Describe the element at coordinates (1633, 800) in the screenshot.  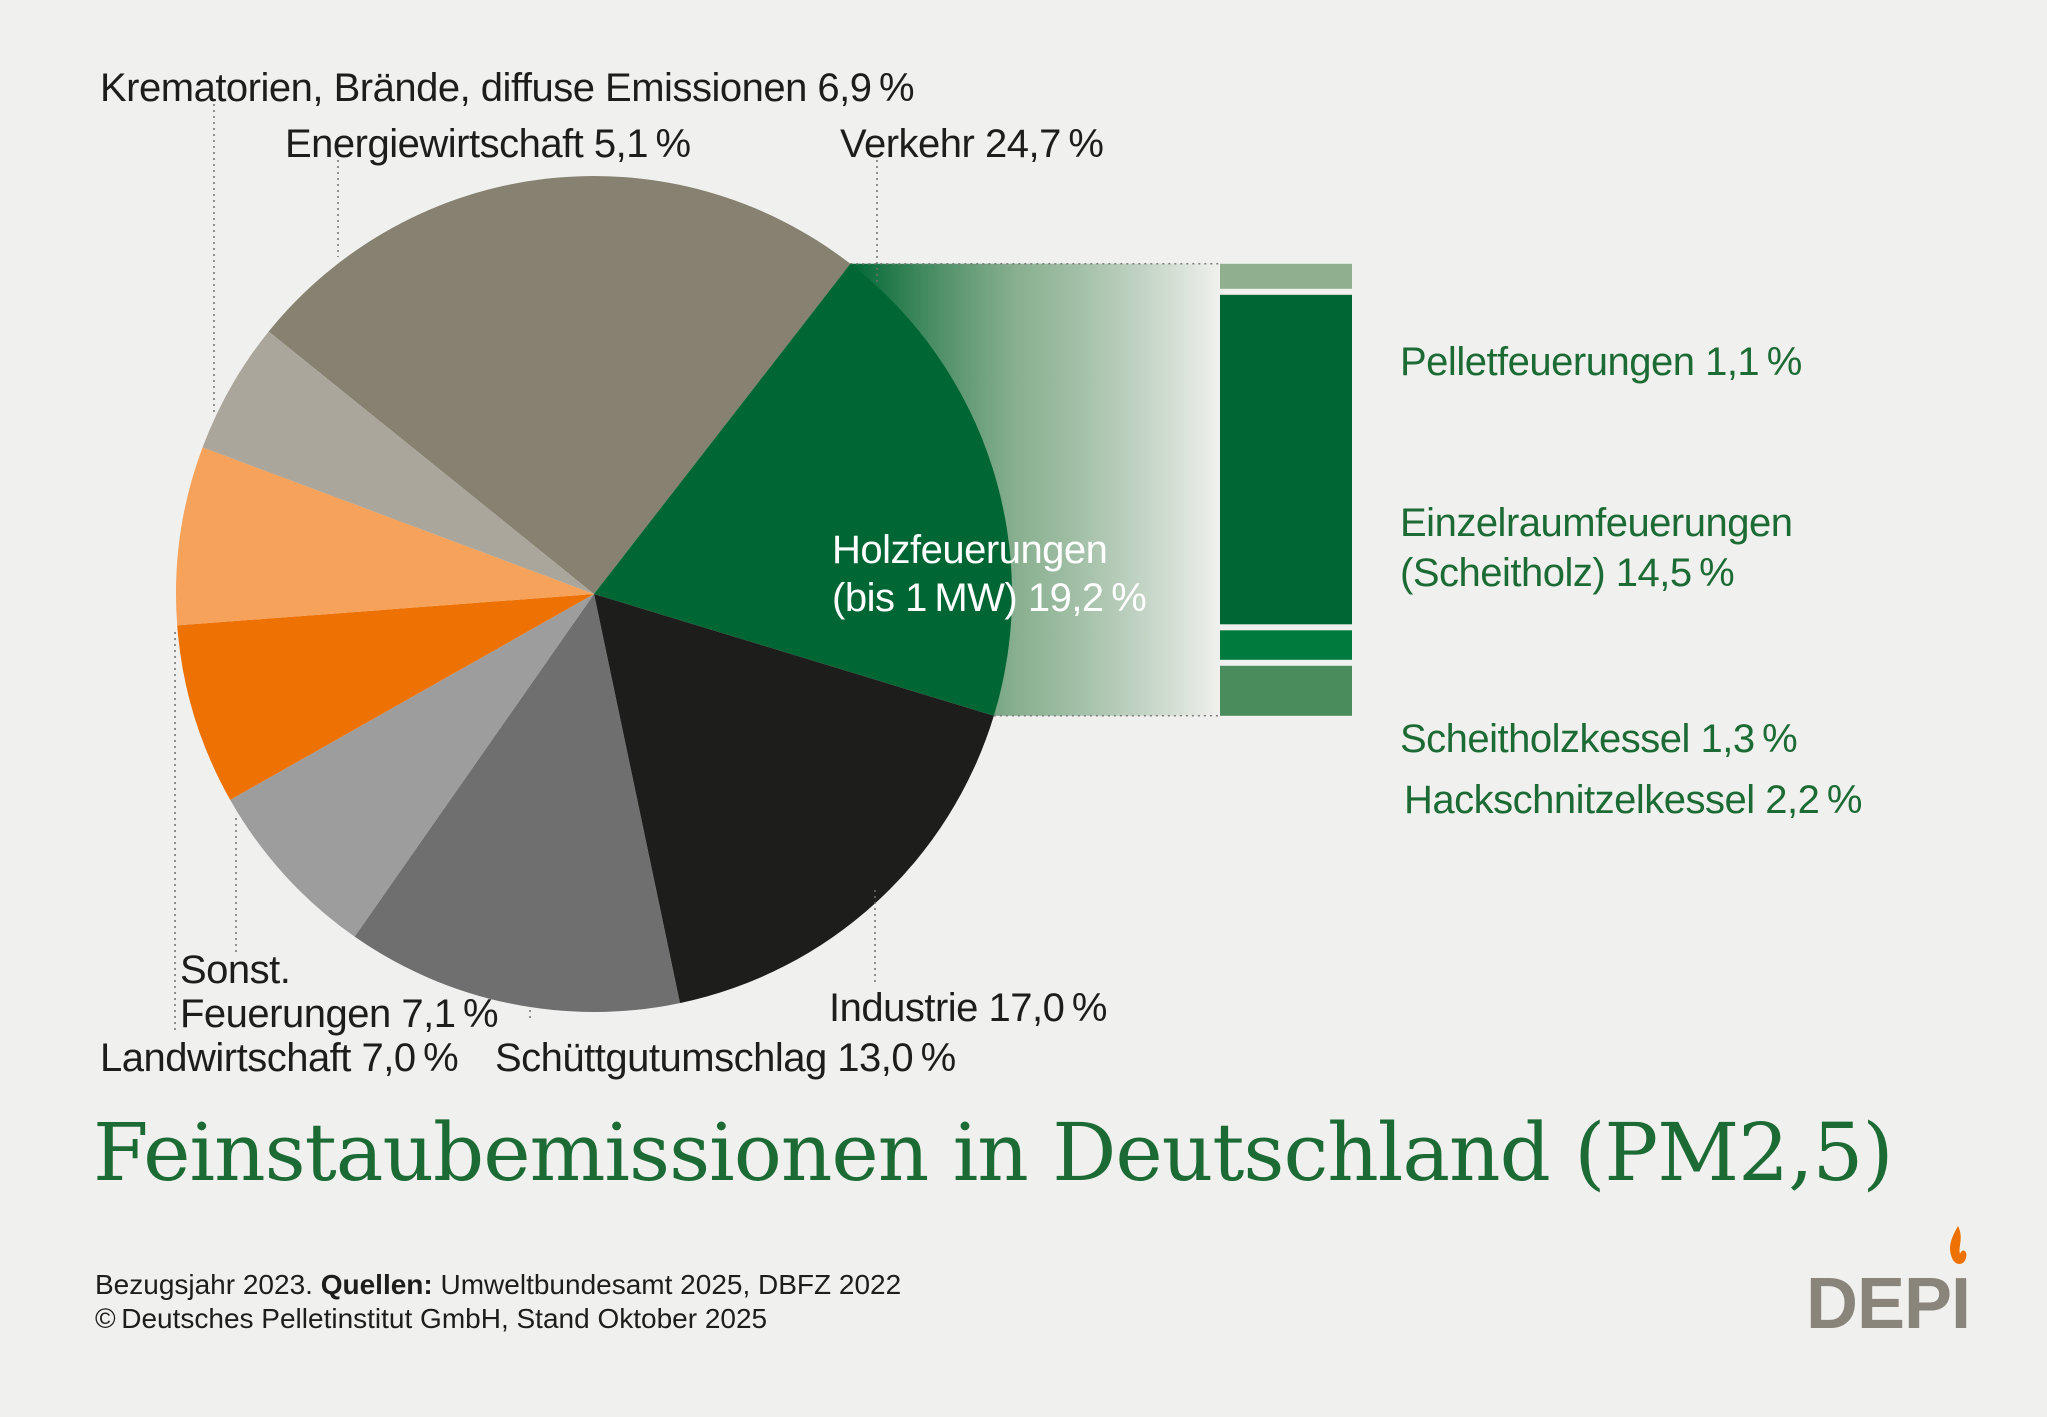
I see `label-hackschnitzel: Hackschnitzelkessel 2,2 %` at that location.